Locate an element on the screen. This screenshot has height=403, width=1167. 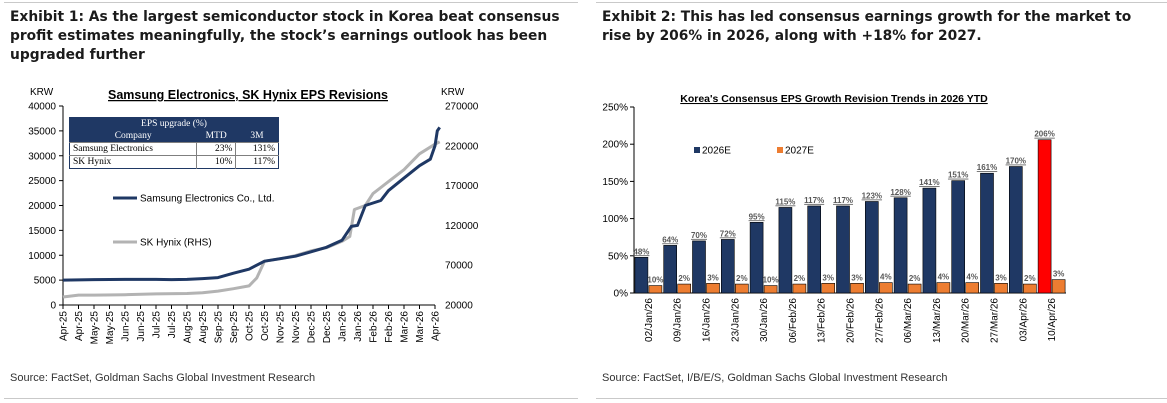
table-cell: SK Hynix is located at coordinates (133, 162).